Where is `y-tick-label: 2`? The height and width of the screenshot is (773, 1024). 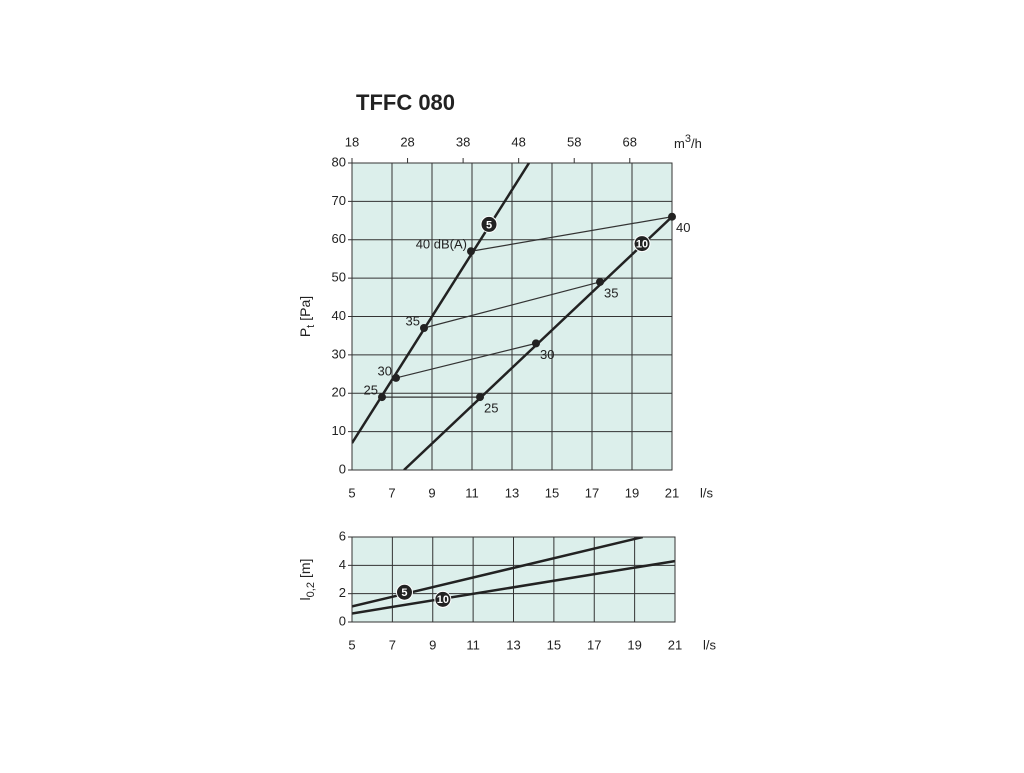
y-tick-label: 2 is located at coordinates (342, 592).